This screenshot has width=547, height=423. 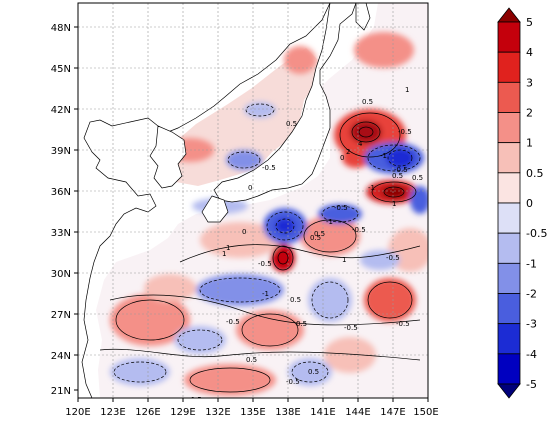 I want to click on colorbar-label: 0, so click(x=529, y=203).